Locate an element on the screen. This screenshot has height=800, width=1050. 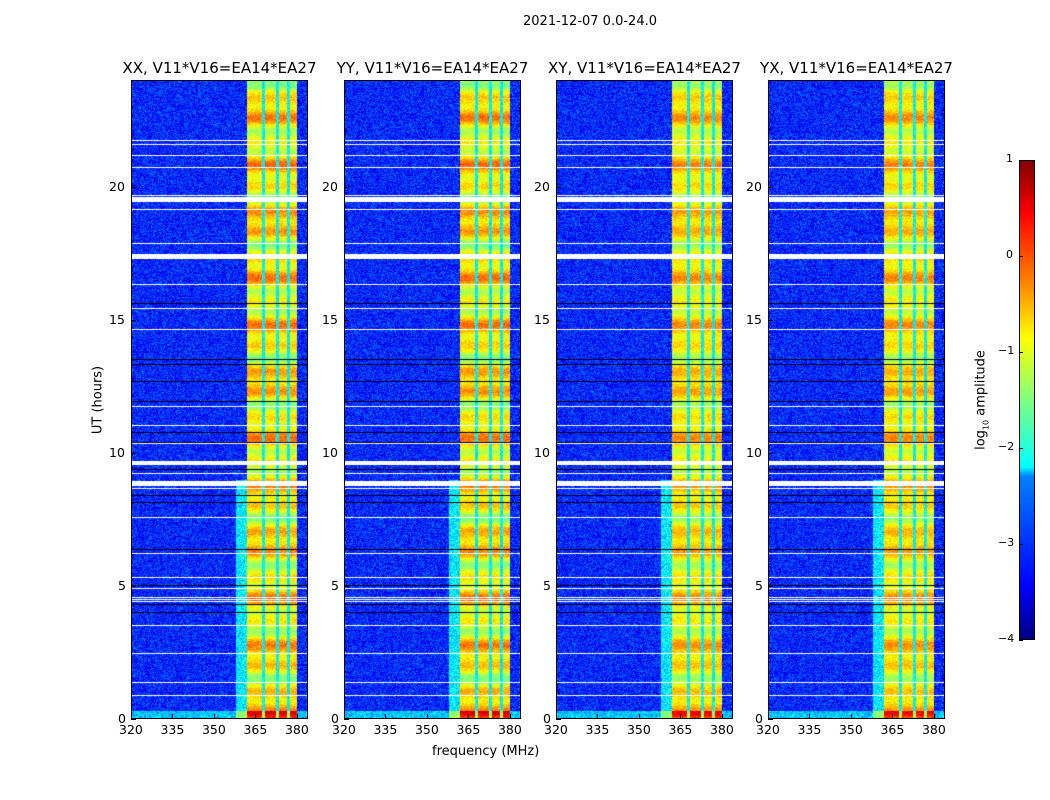
colorbar-tick-label: −1 is located at coordinates (1006, 350).